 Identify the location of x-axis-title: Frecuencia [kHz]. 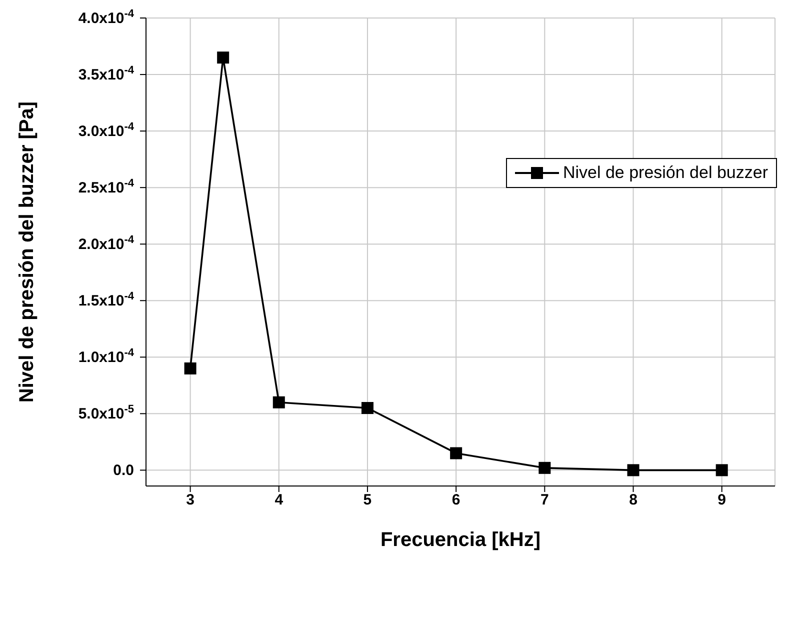
(460, 540).